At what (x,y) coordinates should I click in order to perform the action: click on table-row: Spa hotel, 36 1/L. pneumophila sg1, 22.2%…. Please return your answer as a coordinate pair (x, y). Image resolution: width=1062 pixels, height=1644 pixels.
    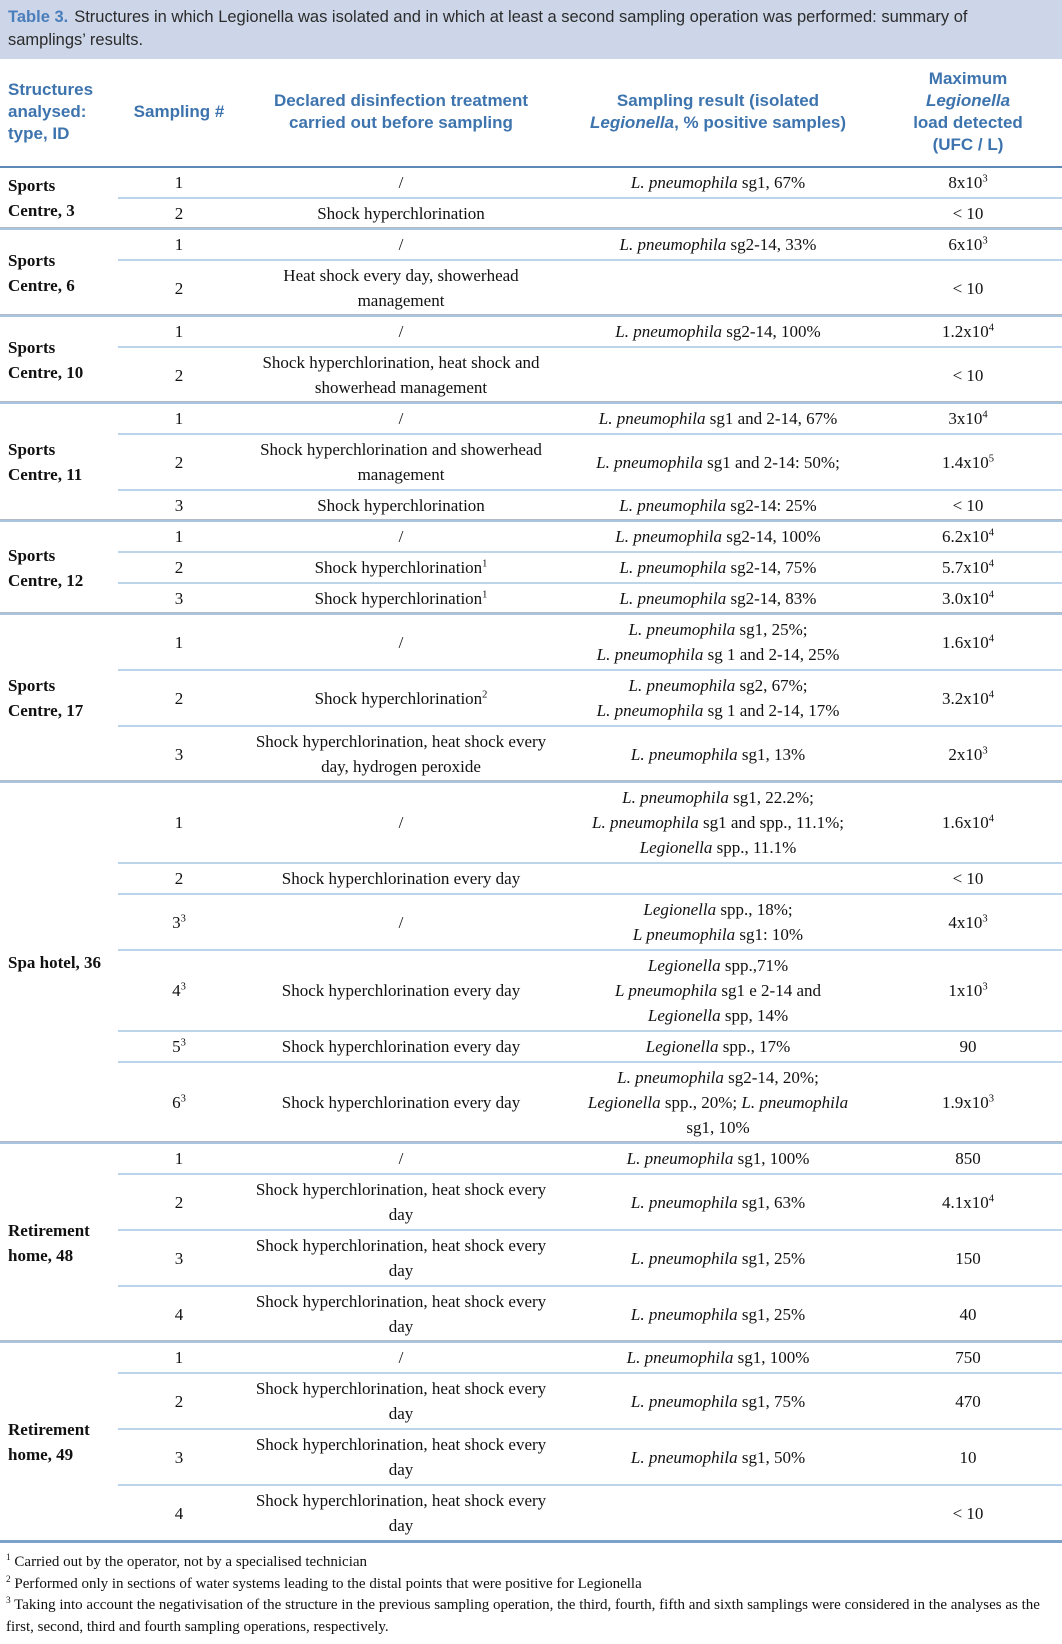
    Looking at the image, I should click on (531, 876).